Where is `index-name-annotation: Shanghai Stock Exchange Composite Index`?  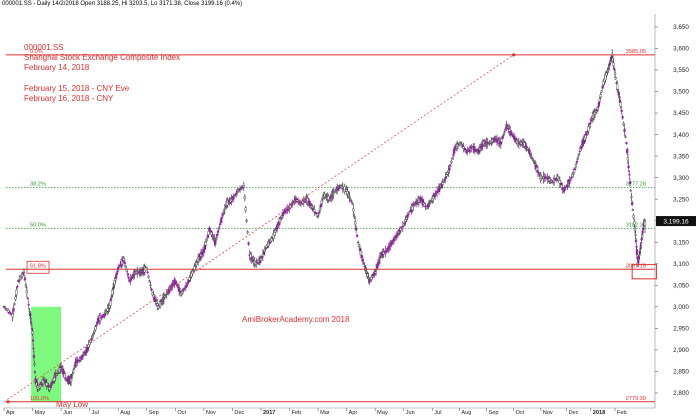 index-name-annotation: Shanghai Stock Exchange Composite Index is located at coordinates (102, 57).